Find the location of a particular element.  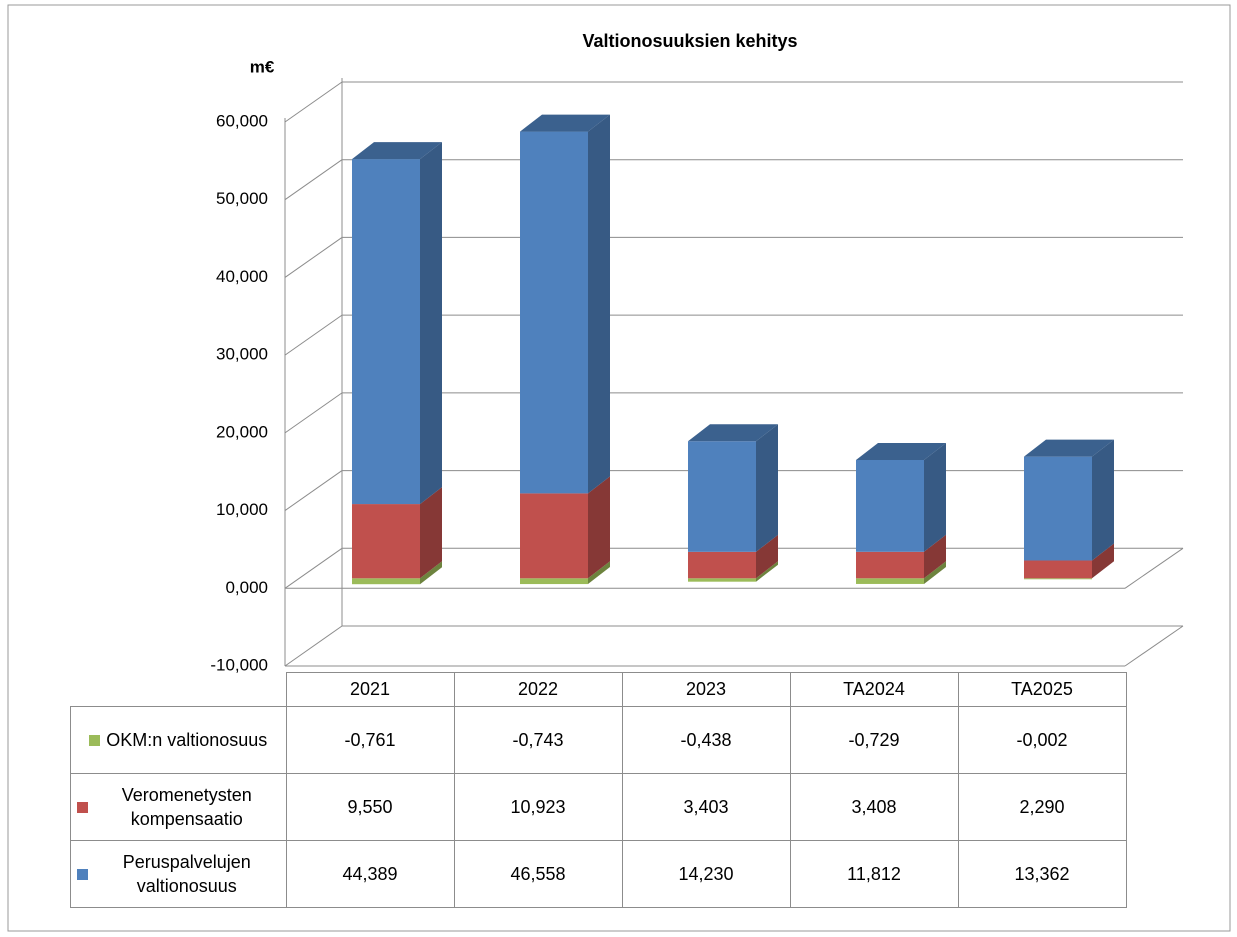

data-label: 9,550 is located at coordinates (370, 807).